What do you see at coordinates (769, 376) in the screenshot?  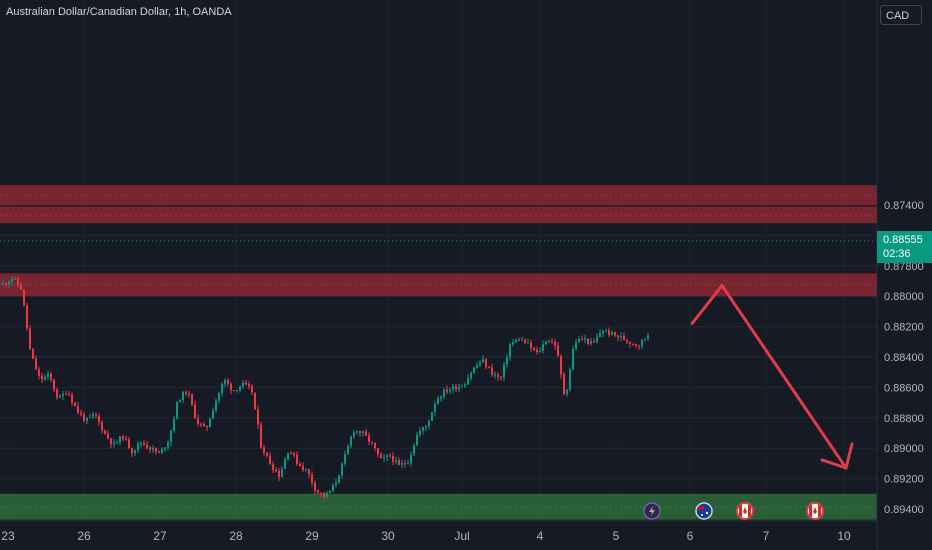 I see `arrow-line` at bounding box center [769, 376].